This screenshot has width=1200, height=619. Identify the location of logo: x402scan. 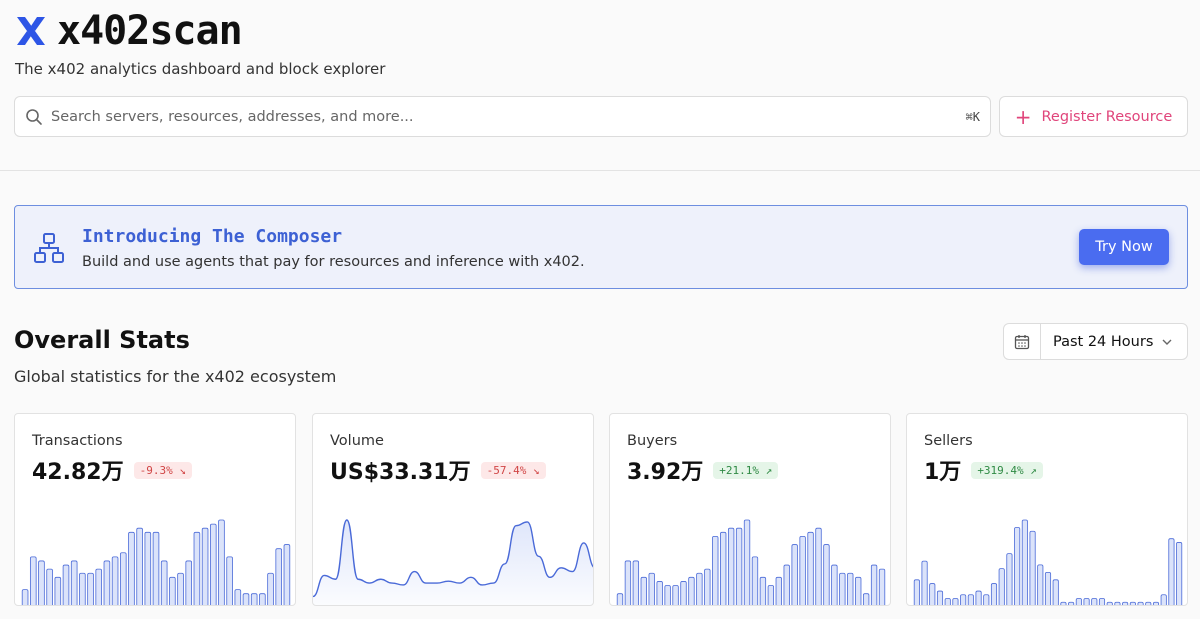
(129, 31).